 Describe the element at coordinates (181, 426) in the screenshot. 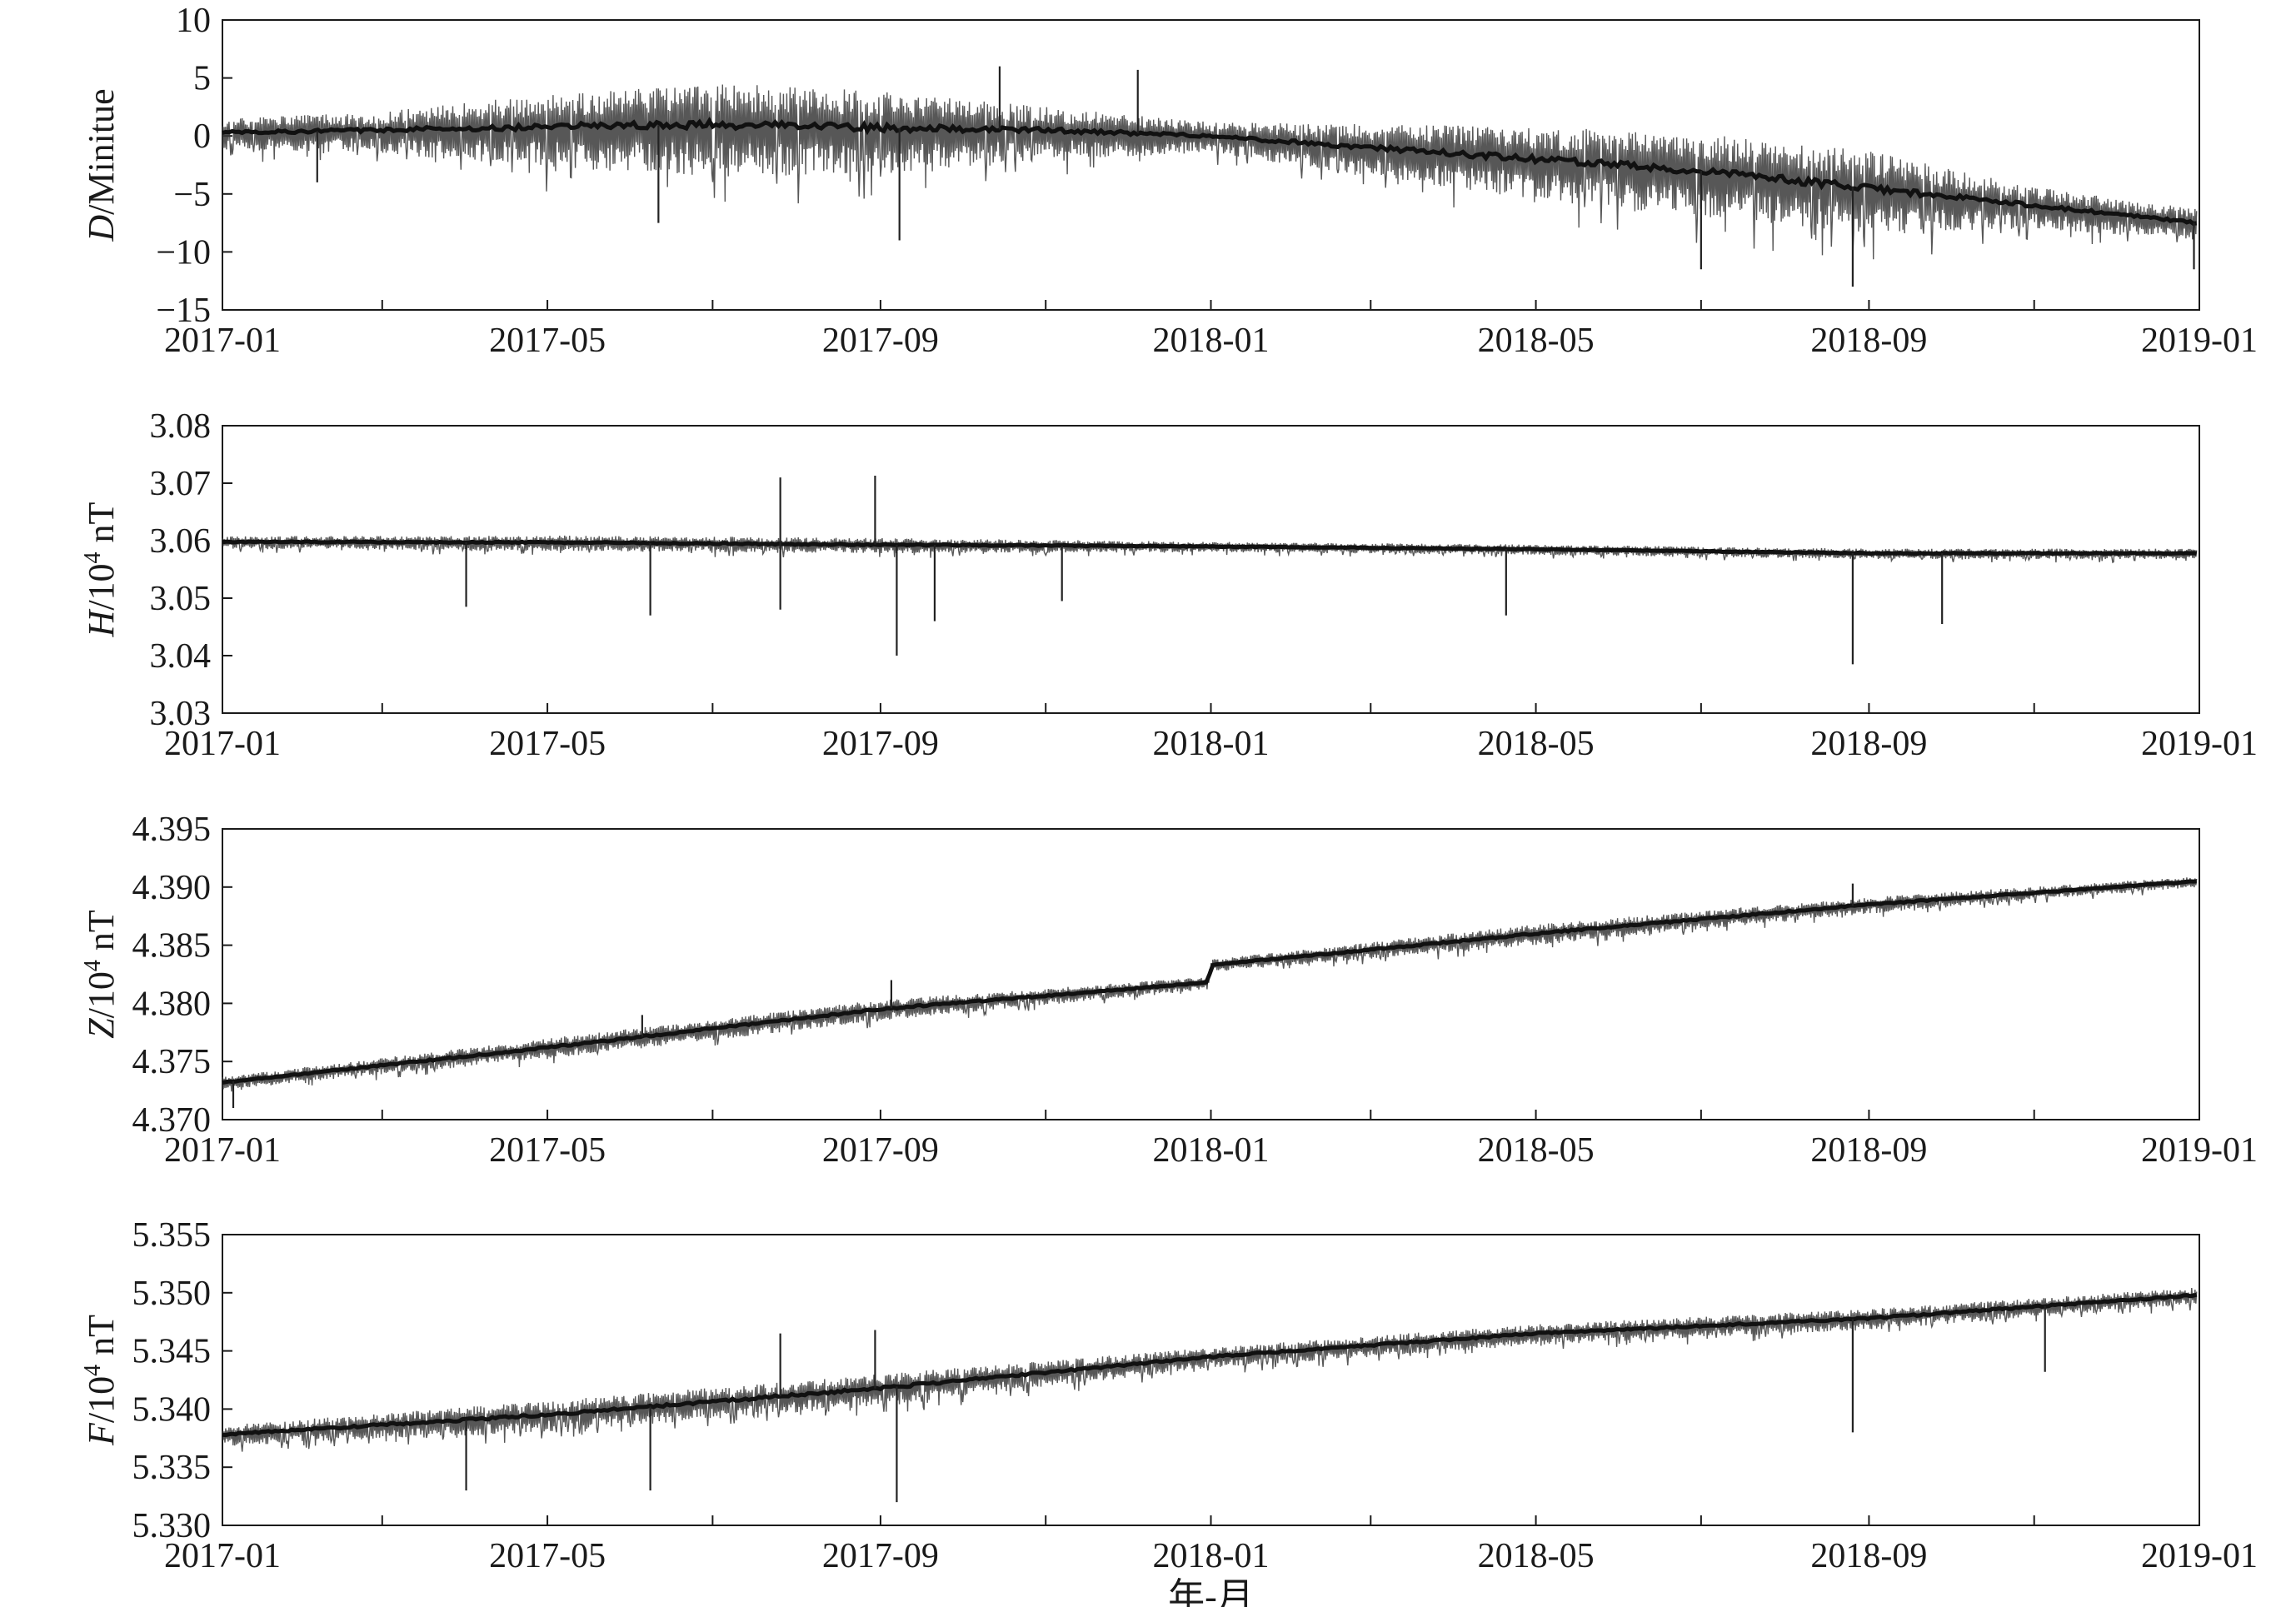

I see `y-tick-label: 3.08` at that location.